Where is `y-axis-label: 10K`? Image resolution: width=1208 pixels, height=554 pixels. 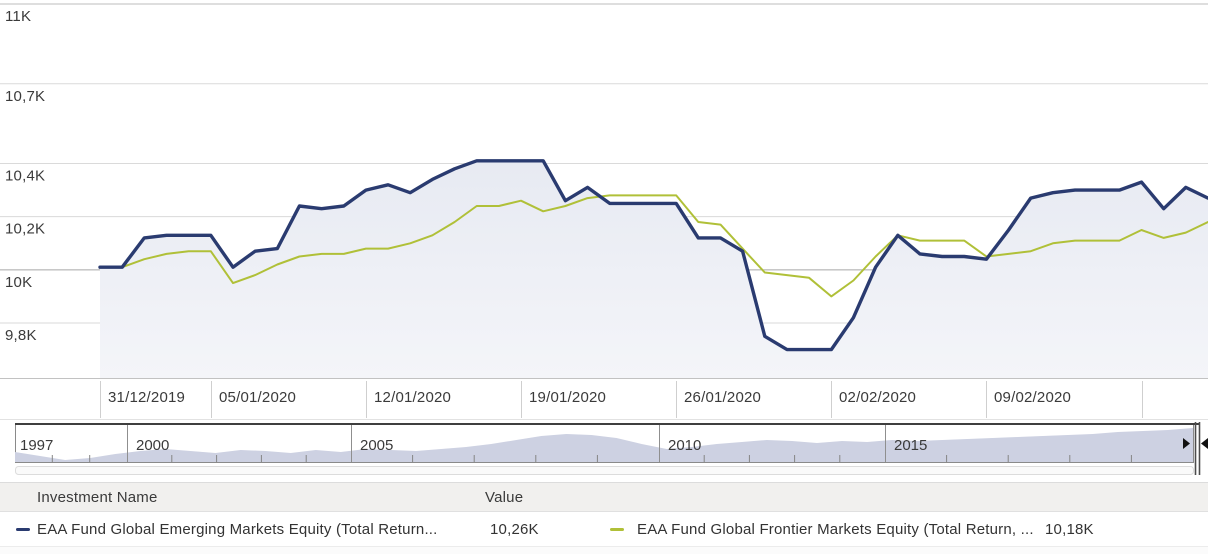
y-axis-label: 10K is located at coordinates (18, 282).